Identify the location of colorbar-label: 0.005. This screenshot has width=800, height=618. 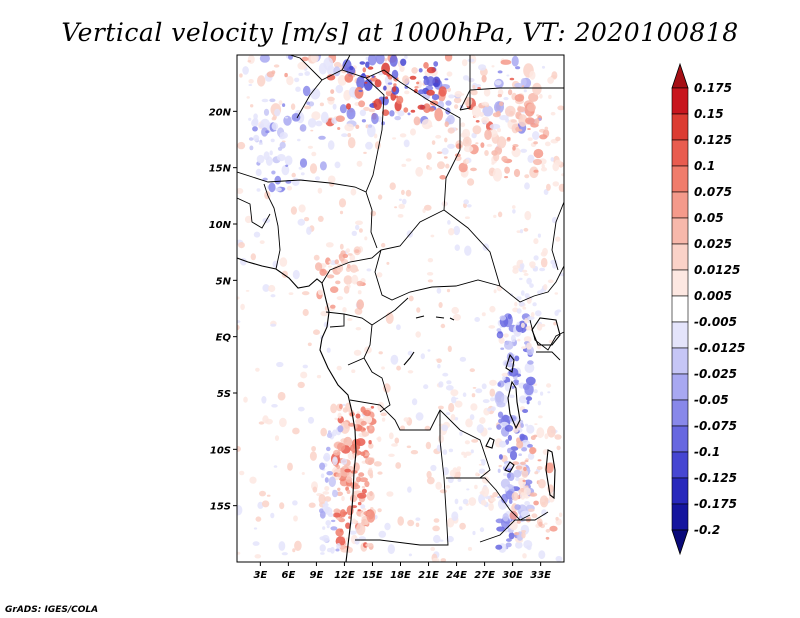
(713, 296).